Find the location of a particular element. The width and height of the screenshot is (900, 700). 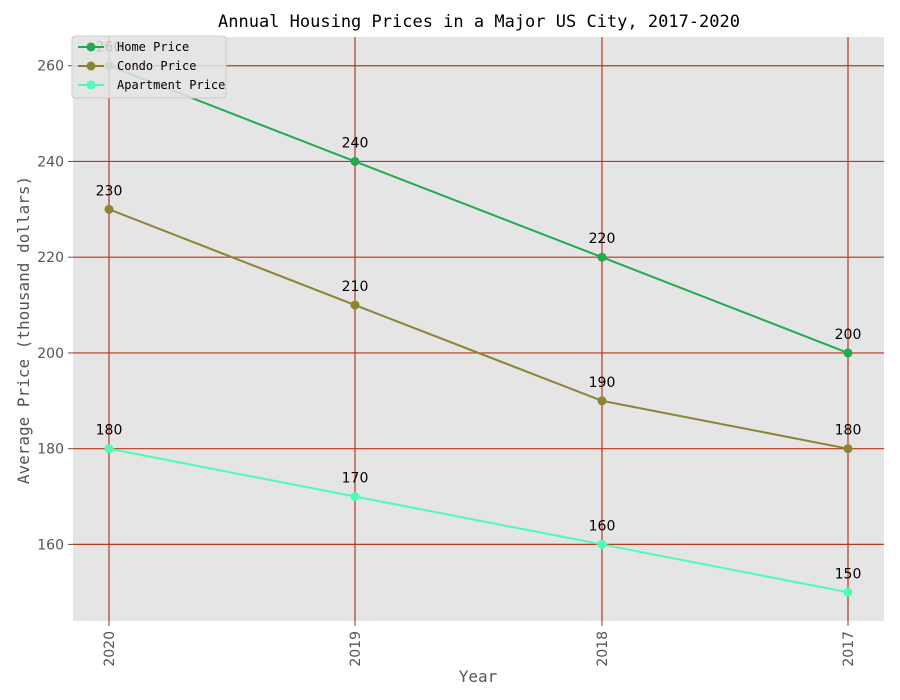

data-label: 220 is located at coordinates (602, 239).